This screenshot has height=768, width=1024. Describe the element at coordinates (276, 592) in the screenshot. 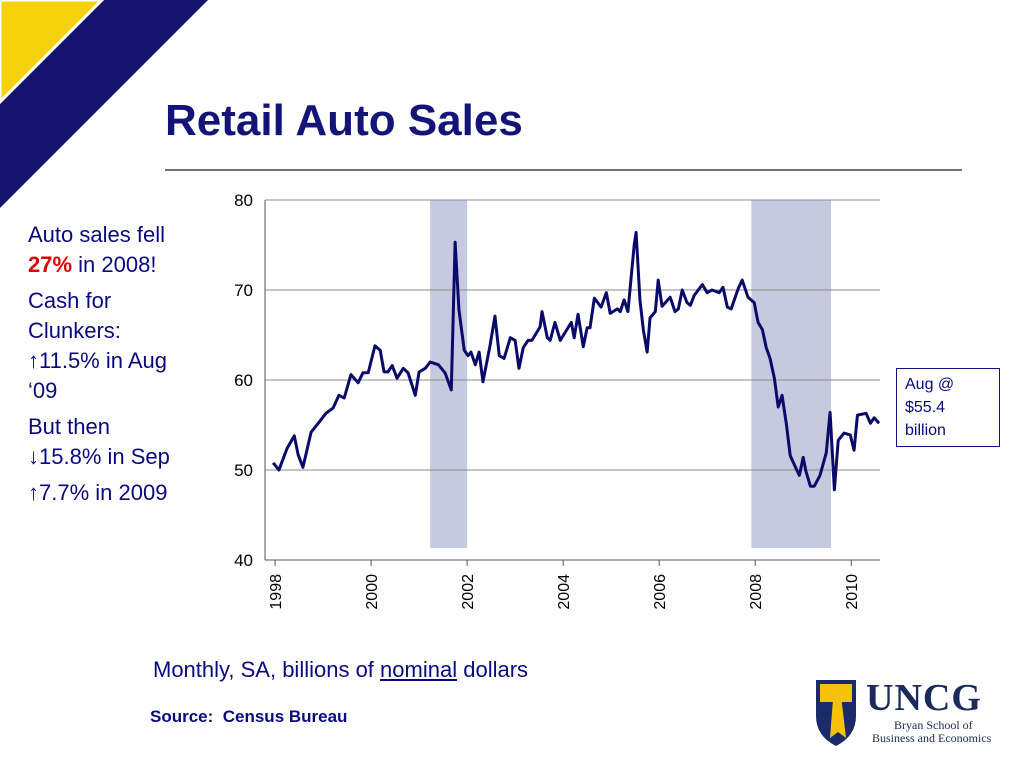

I see `x-tick-label: 1998` at that location.